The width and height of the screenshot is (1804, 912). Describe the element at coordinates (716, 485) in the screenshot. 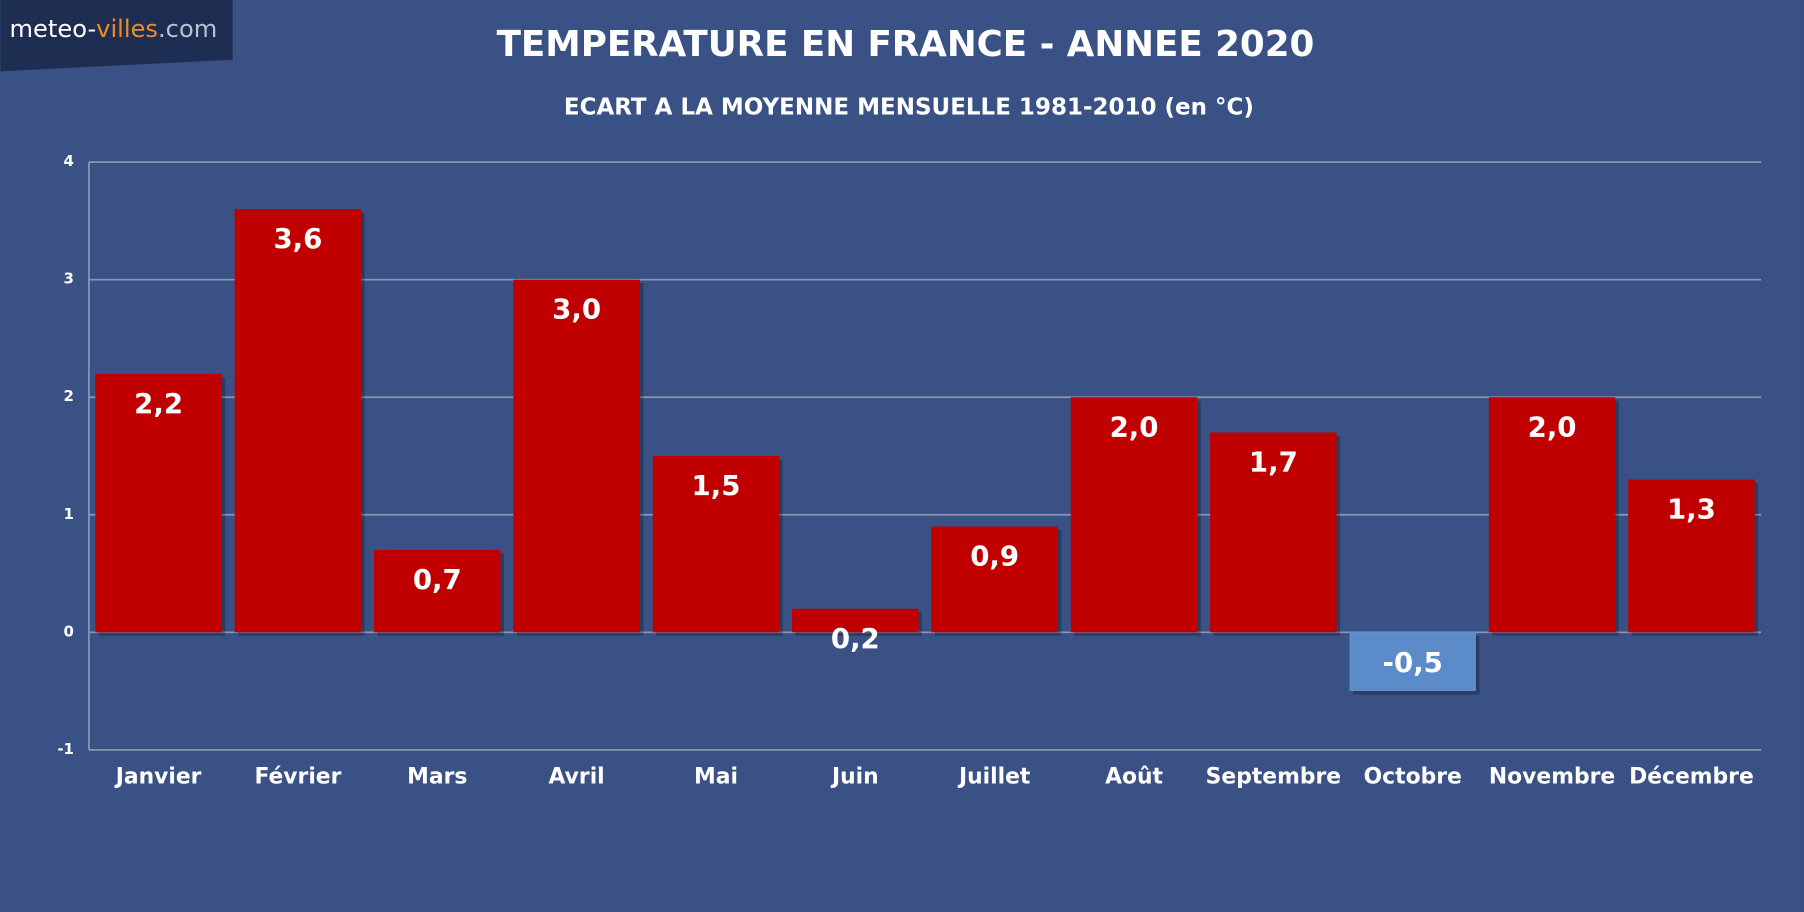

I see `value-label: 1,5` at that location.